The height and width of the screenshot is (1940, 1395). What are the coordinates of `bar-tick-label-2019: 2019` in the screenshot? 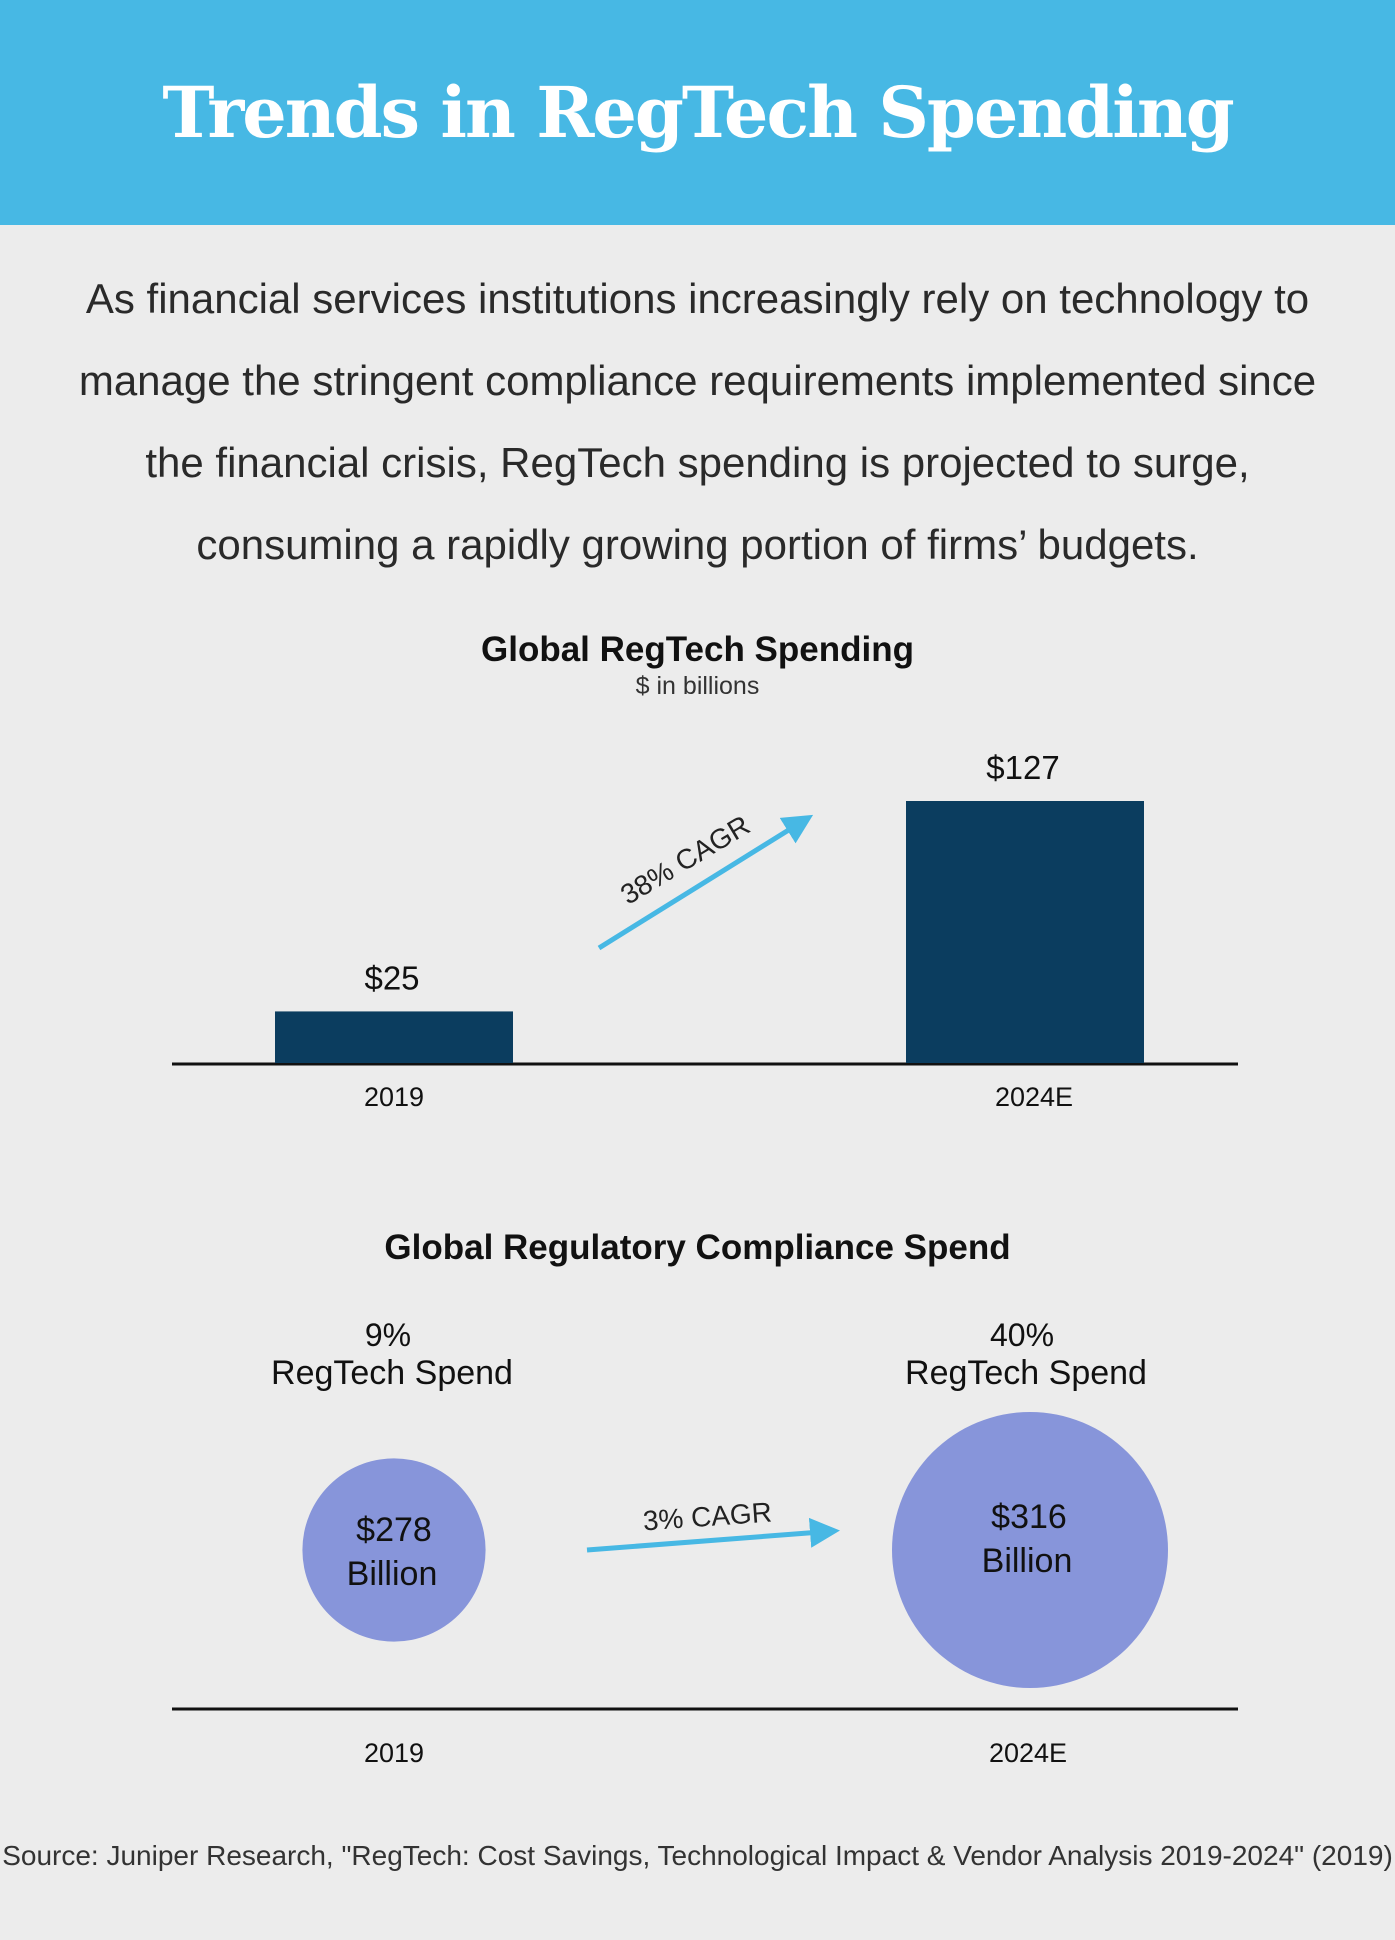 It's located at (394, 1097).